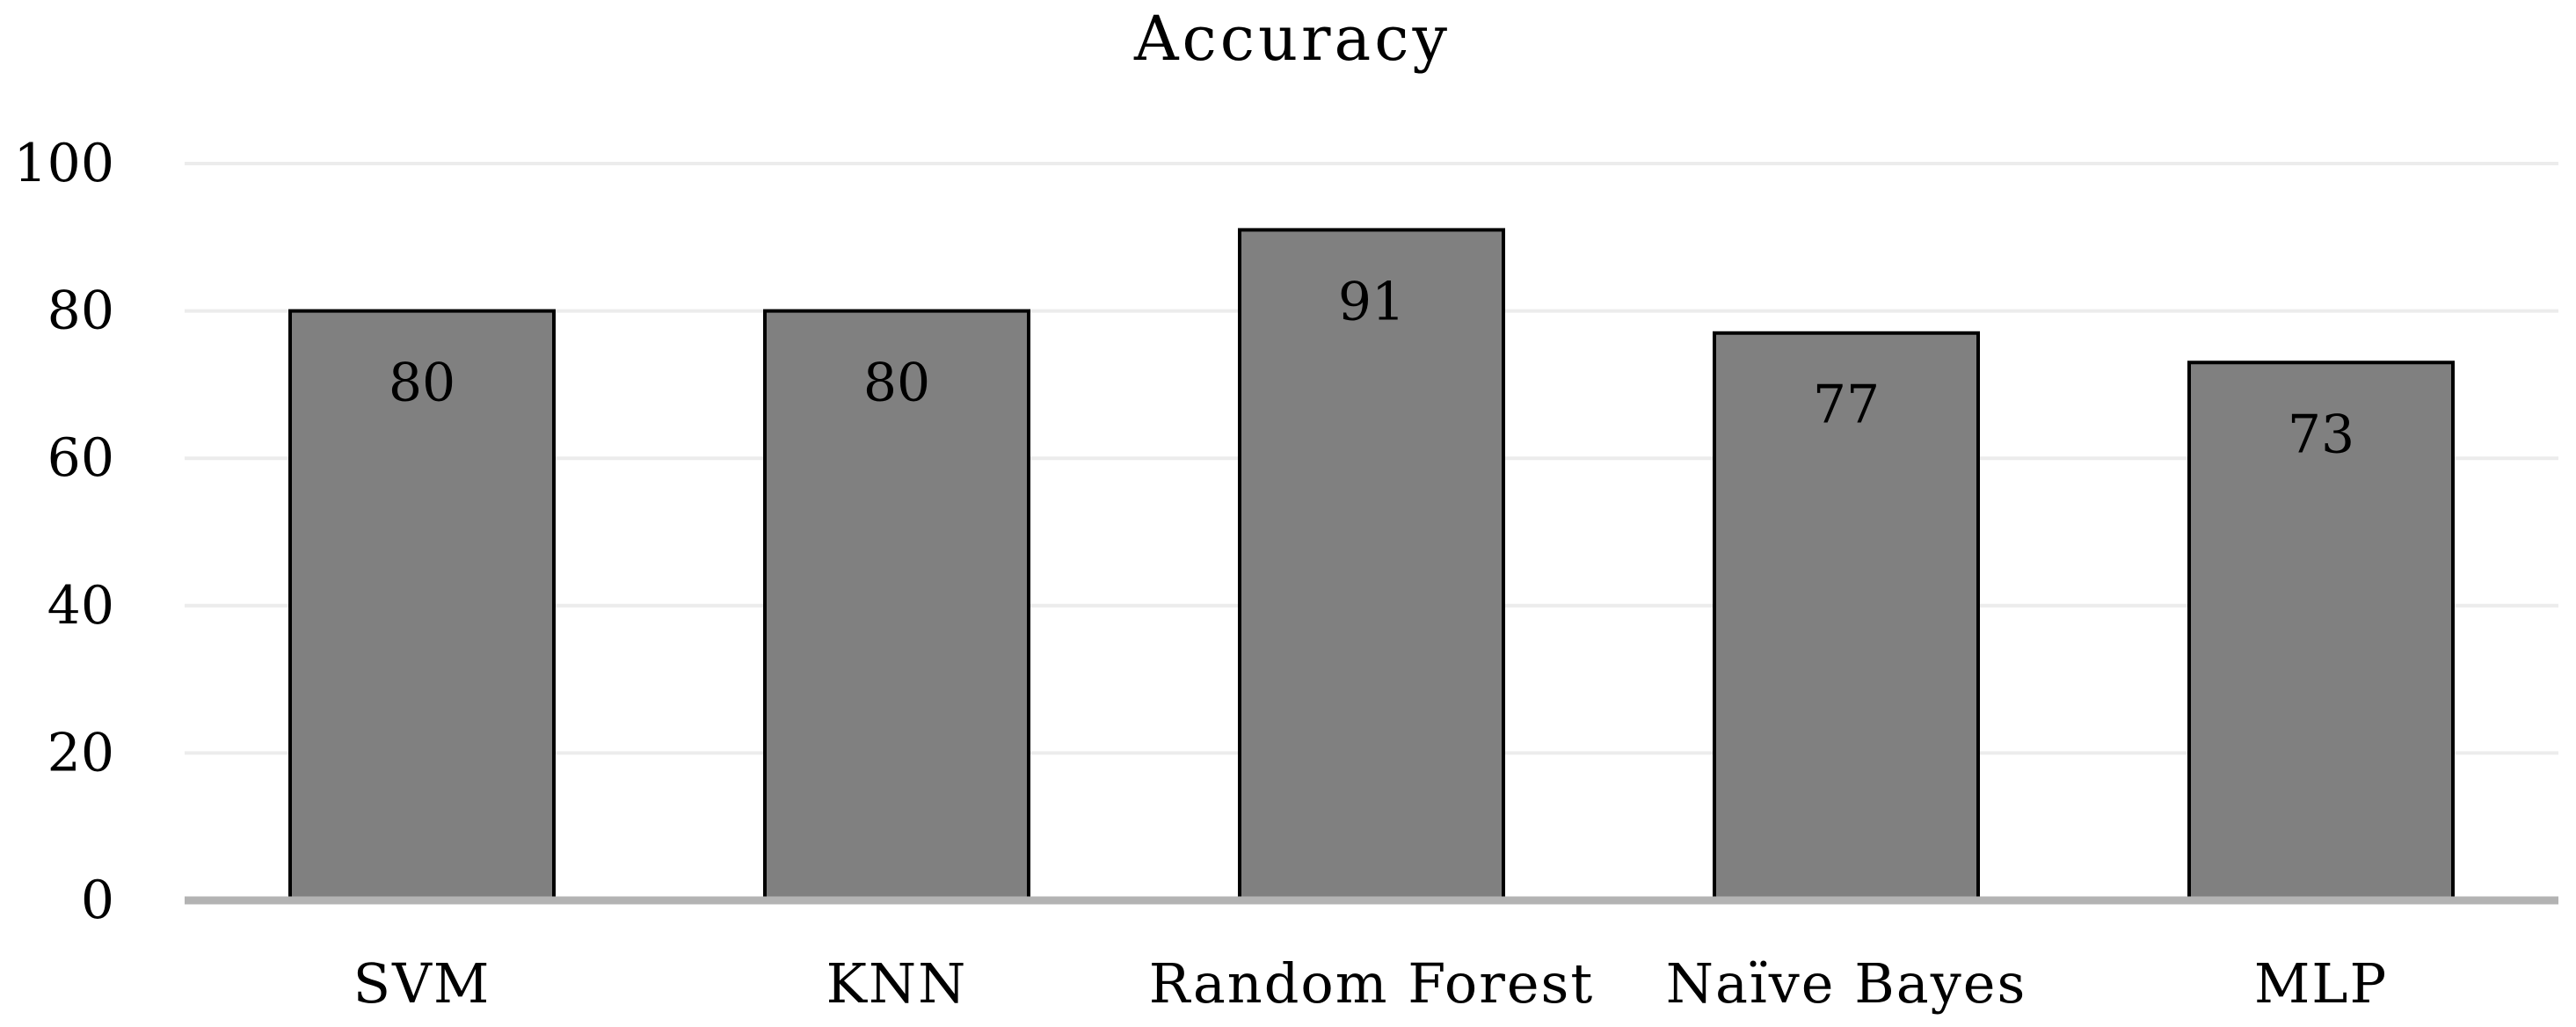 Image resolution: width=2576 pixels, height=1027 pixels. Describe the element at coordinates (2321, 632) in the screenshot. I see `bar-mlp` at that location.